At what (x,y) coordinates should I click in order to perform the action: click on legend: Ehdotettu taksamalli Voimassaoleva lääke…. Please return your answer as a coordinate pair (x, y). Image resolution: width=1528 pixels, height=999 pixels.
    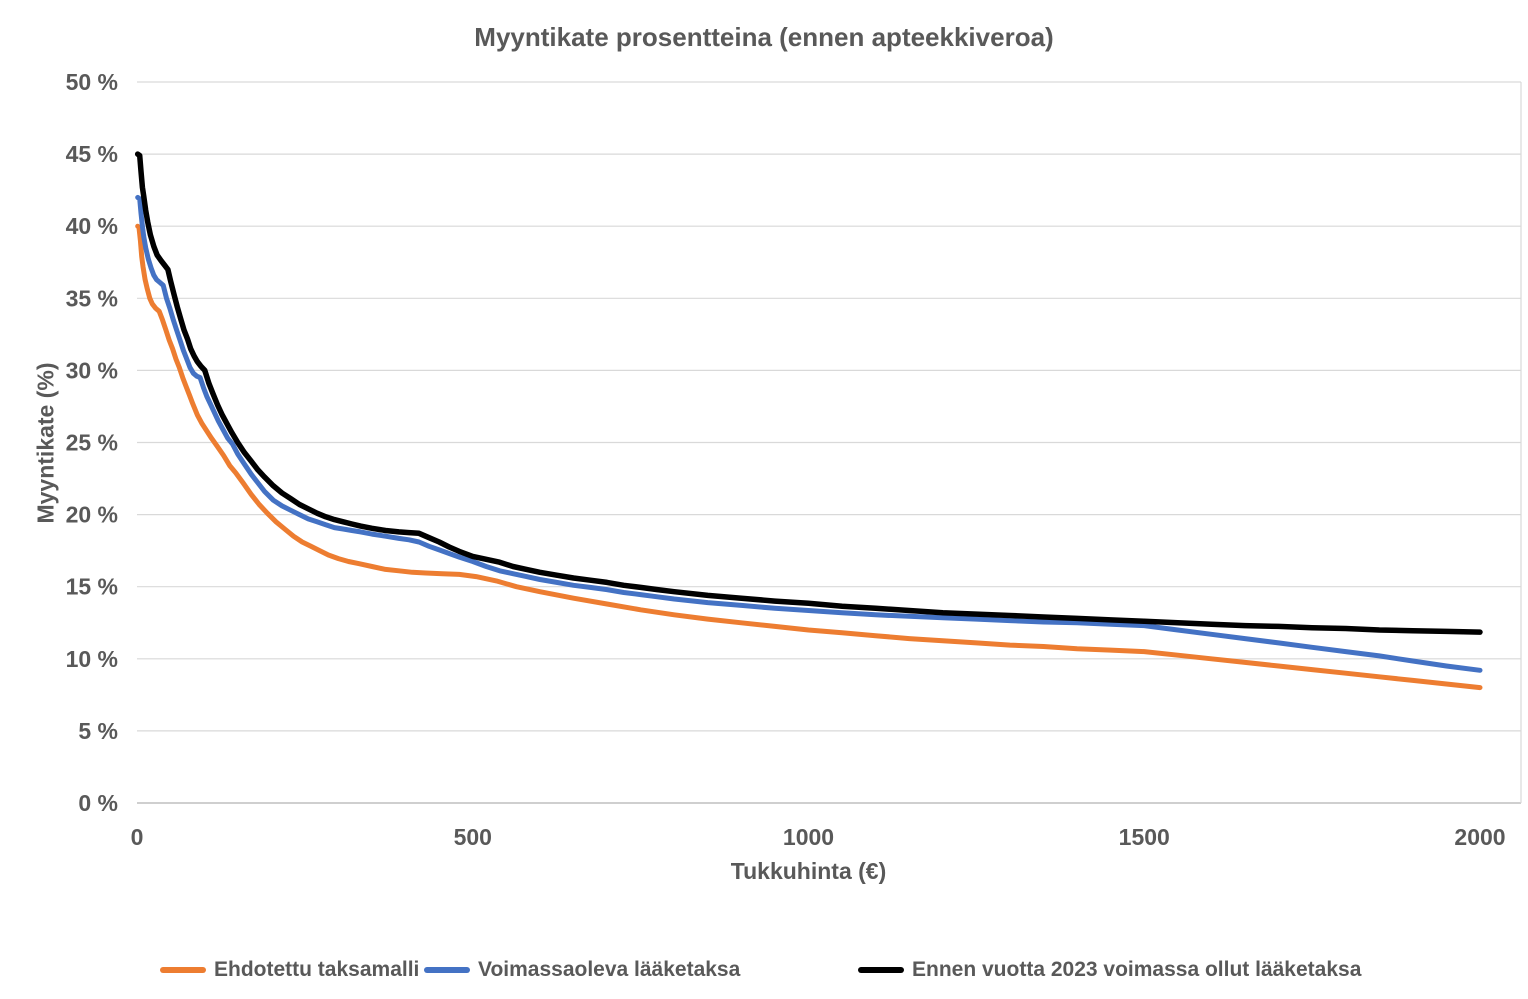
    Looking at the image, I should click on (764, 970).